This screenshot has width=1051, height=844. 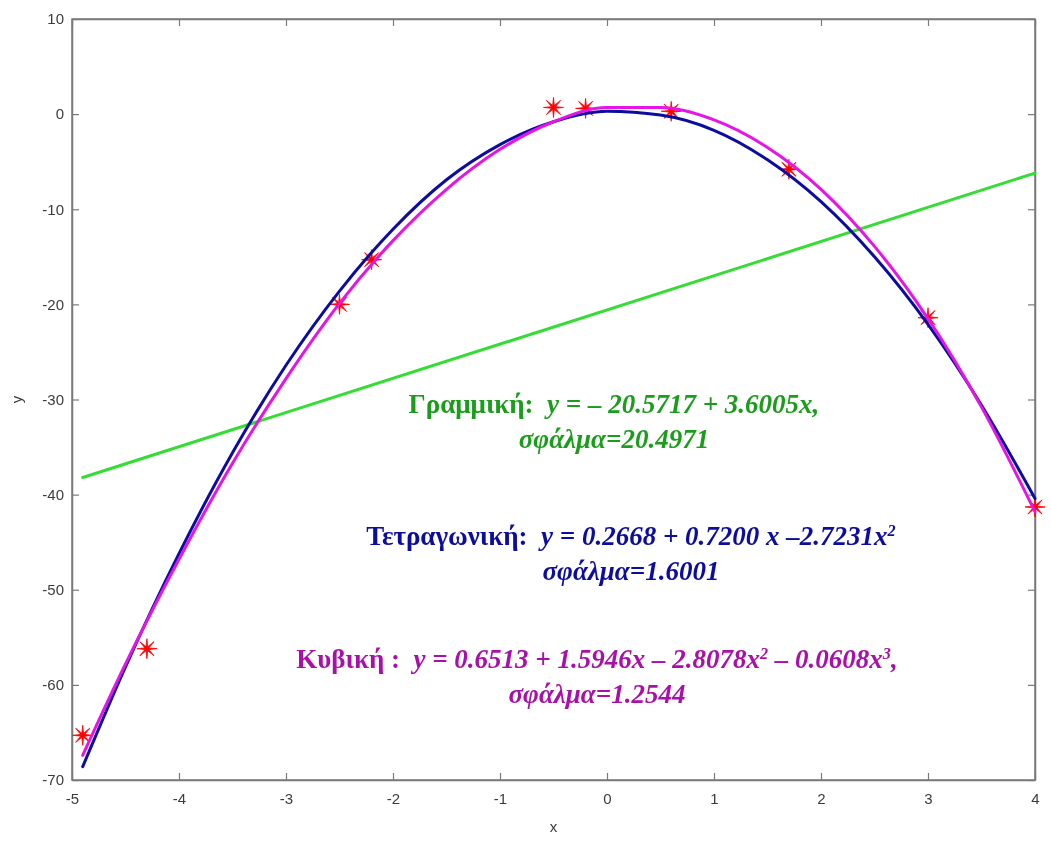 What do you see at coordinates (53, 780) in the screenshot?
I see `y-tick-label: -70` at bounding box center [53, 780].